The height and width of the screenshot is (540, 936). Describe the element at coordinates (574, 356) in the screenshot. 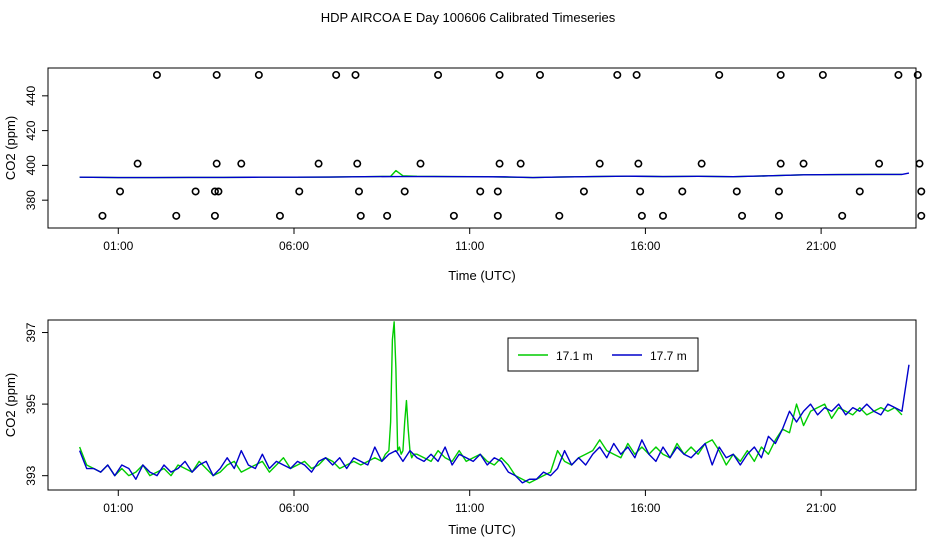

I see `legend-label-17-1-m: 17.1 m` at that location.